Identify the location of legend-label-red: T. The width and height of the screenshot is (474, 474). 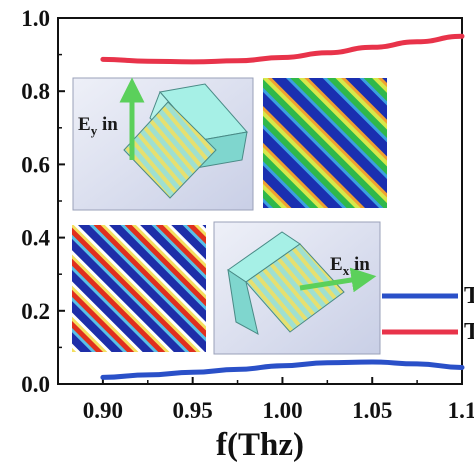
(469, 332).